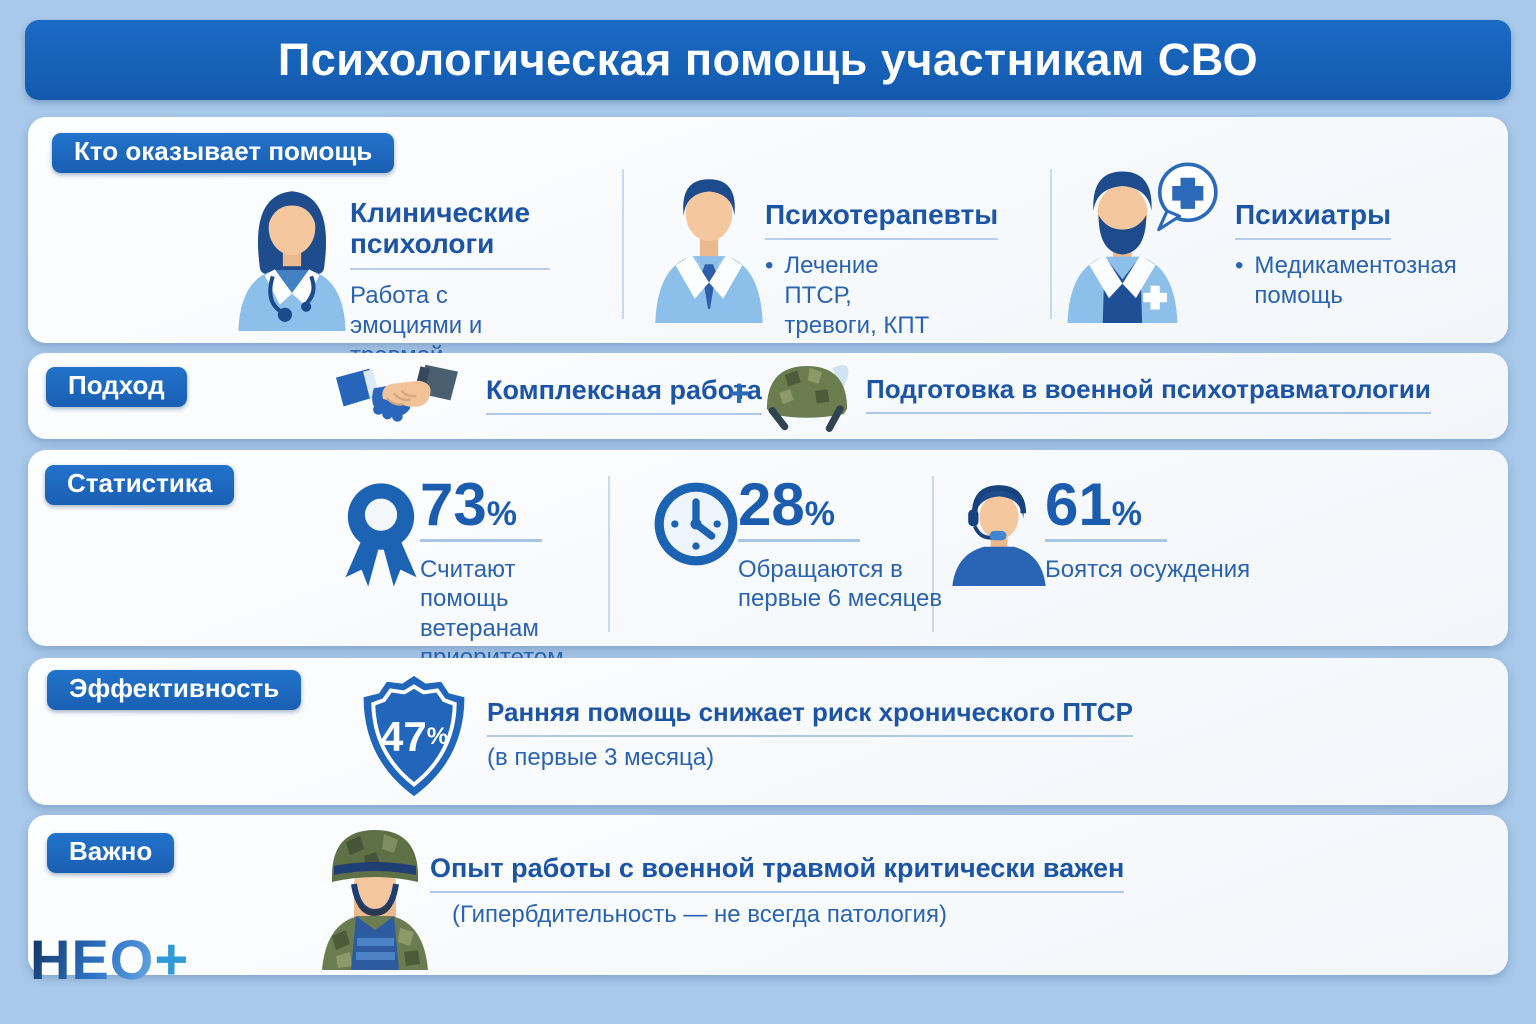  What do you see at coordinates (1078, 504) in the screenshot?
I see `stat-value: 61` at bounding box center [1078, 504].